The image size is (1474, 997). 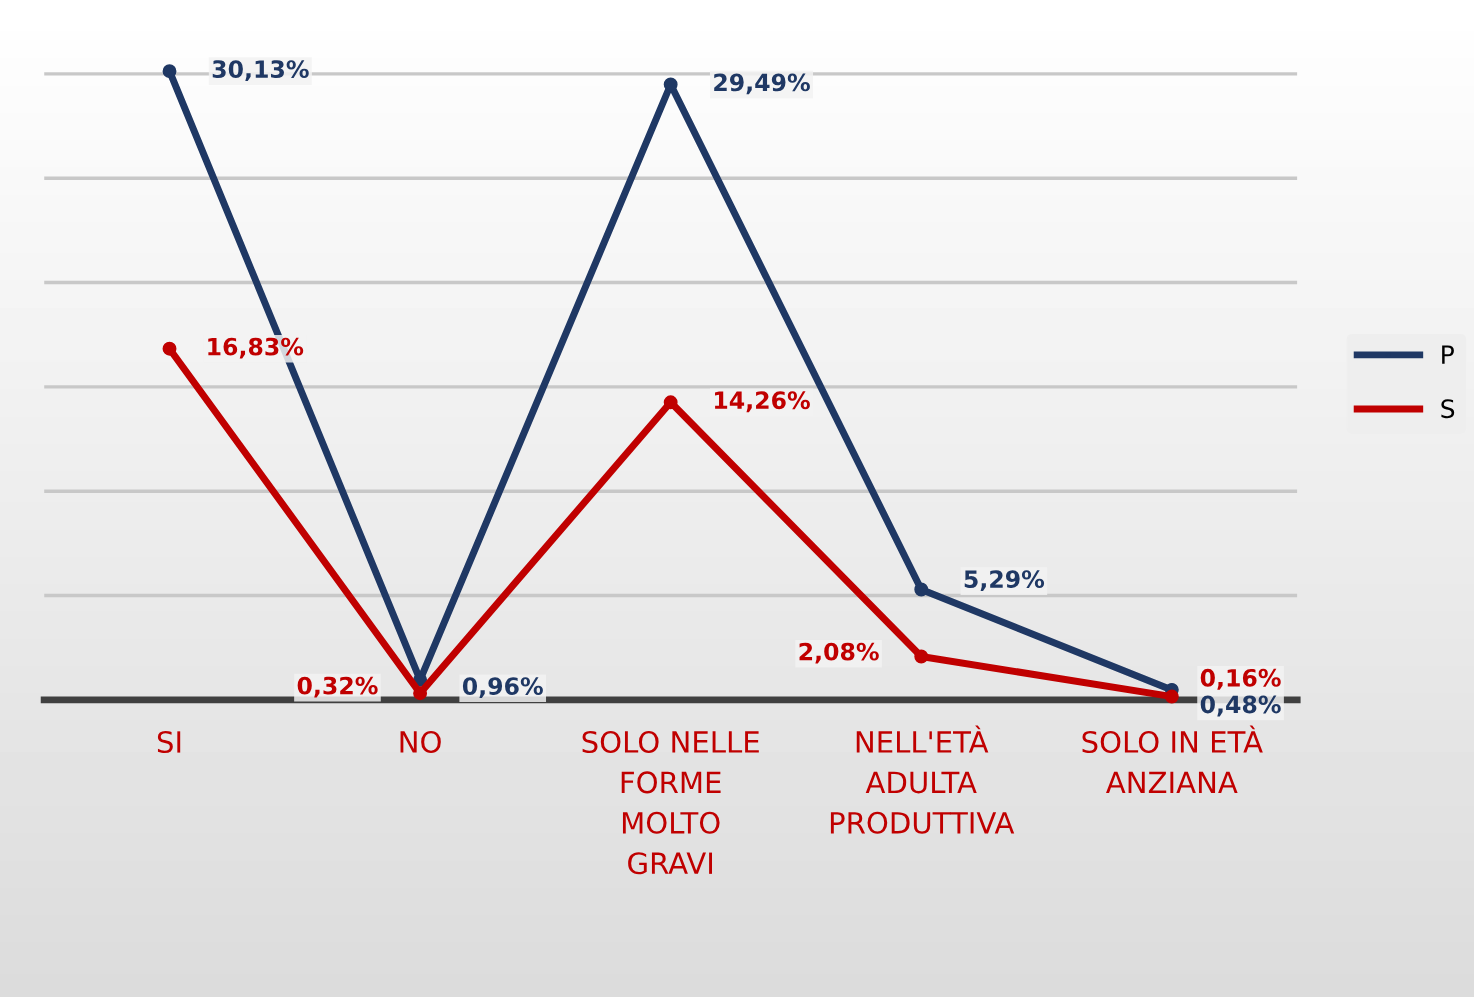 What do you see at coordinates (337, 687) in the screenshot?
I see `data-label: 0,32%` at bounding box center [337, 687].